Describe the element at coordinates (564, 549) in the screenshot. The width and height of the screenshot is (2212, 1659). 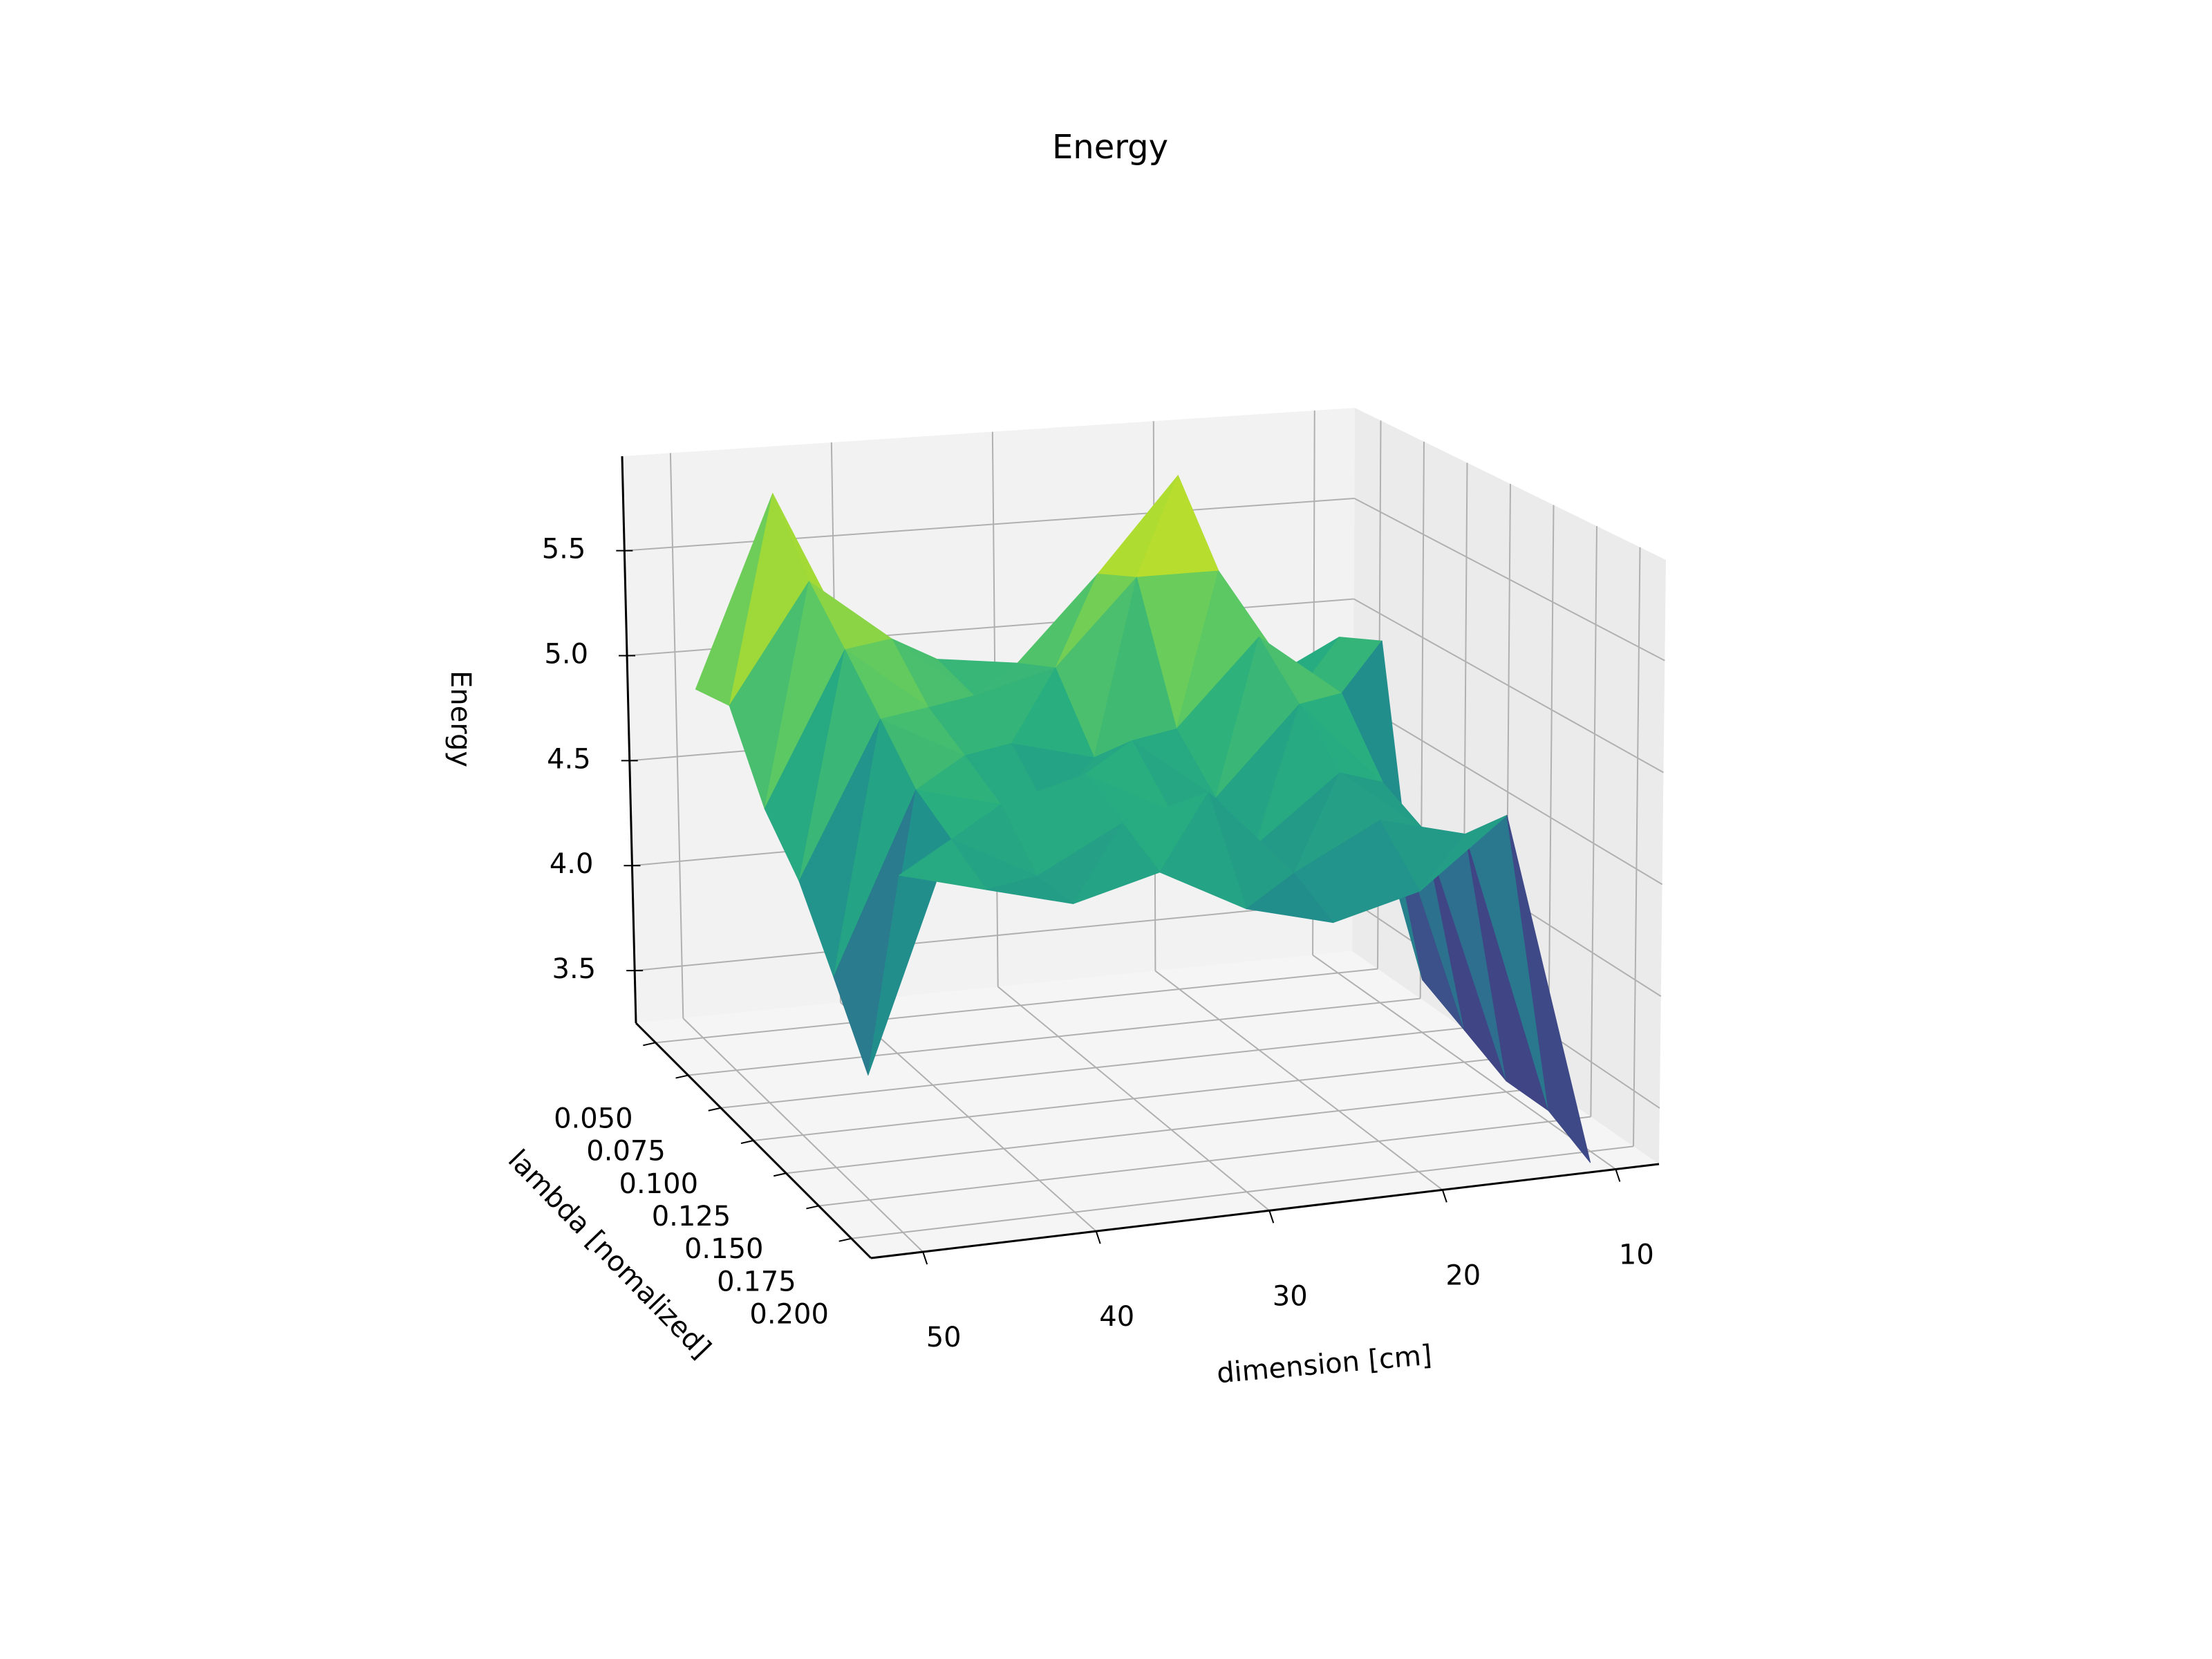
I see `z-tick-label: 5.5` at that location.